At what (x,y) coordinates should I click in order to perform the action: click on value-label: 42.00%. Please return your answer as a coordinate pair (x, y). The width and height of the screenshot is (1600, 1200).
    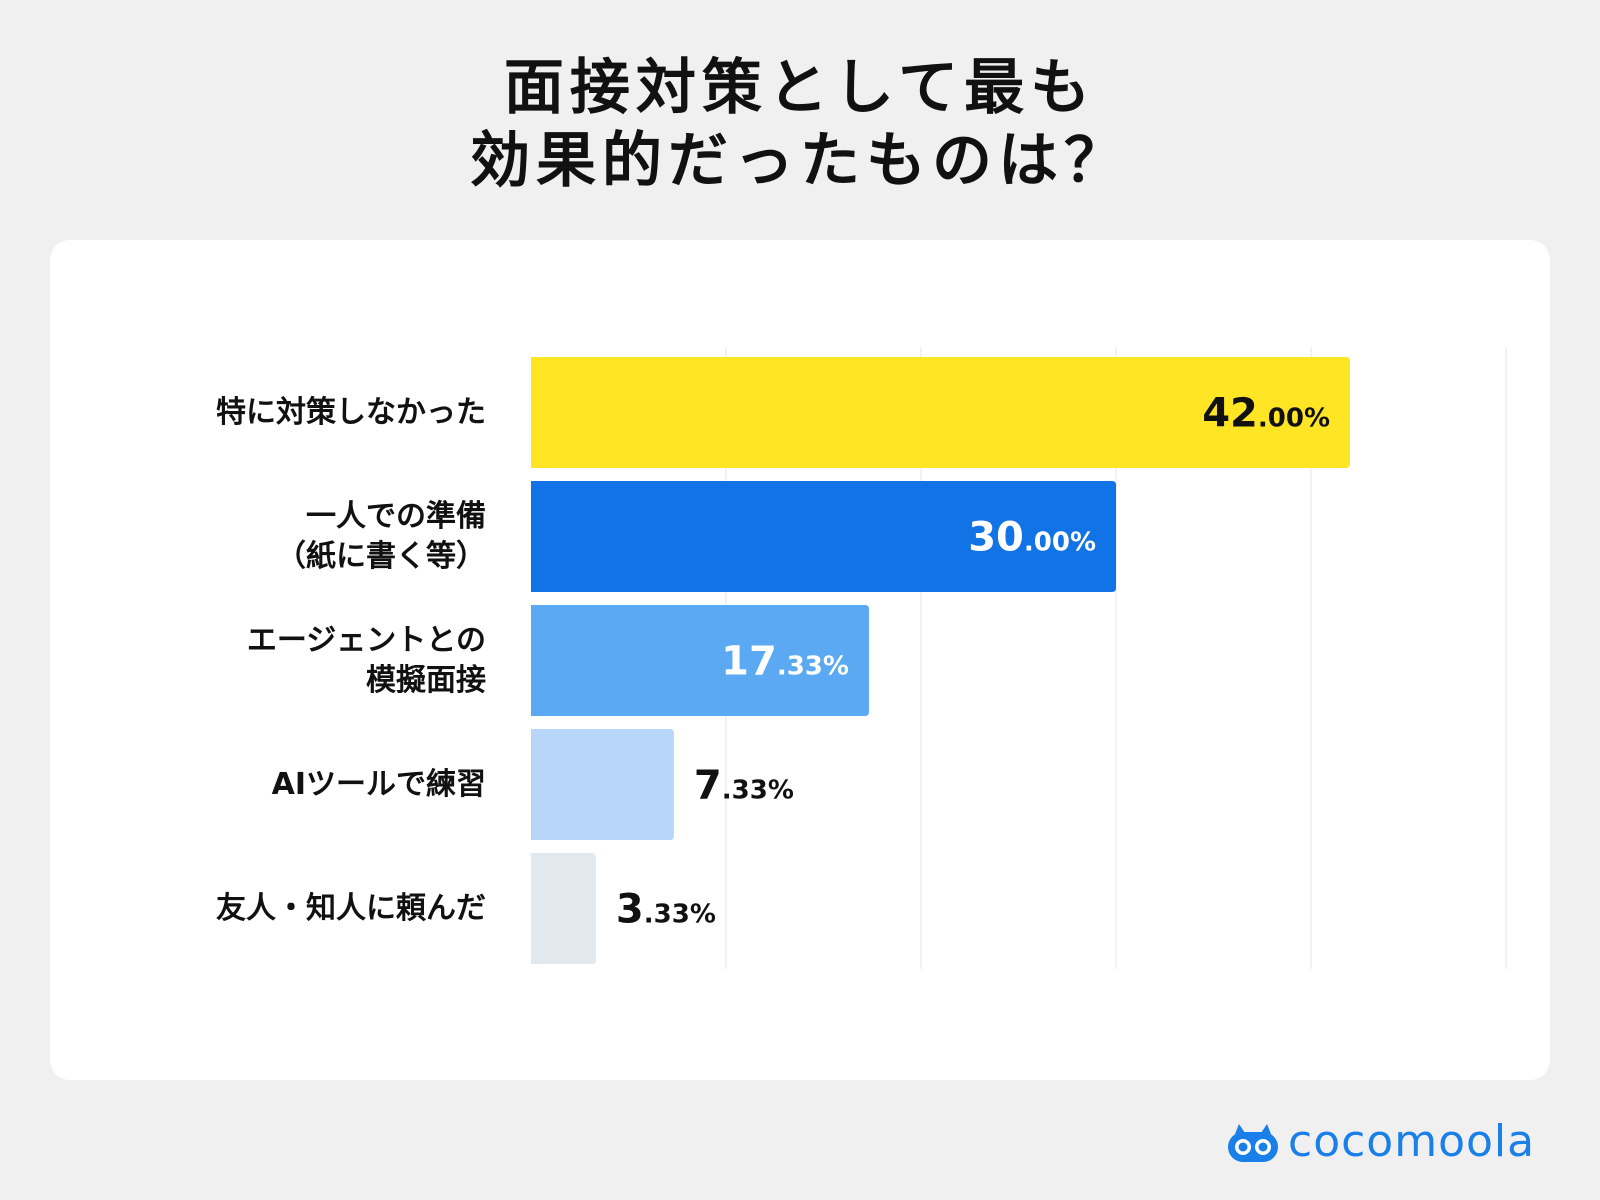
    Looking at the image, I should click on (1266, 414).